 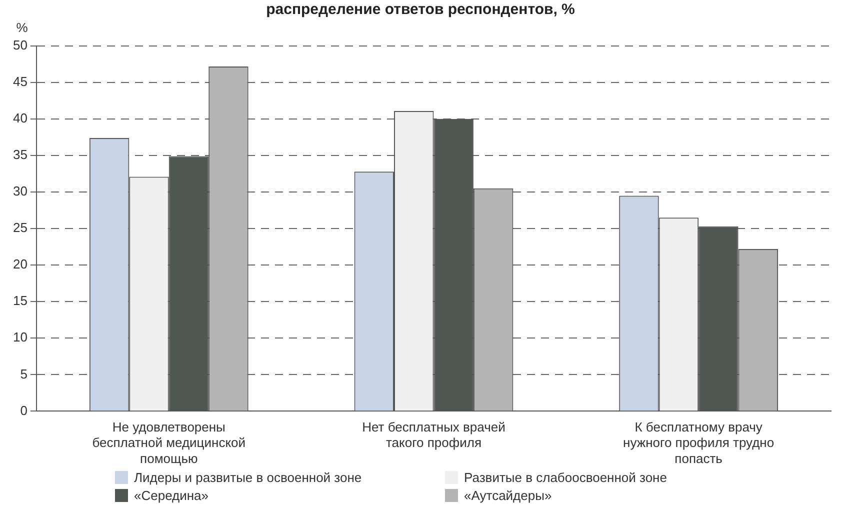 What do you see at coordinates (171, 495) in the screenshot?
I see `legend-label: «Середина»` at bounding box center [171, 495].